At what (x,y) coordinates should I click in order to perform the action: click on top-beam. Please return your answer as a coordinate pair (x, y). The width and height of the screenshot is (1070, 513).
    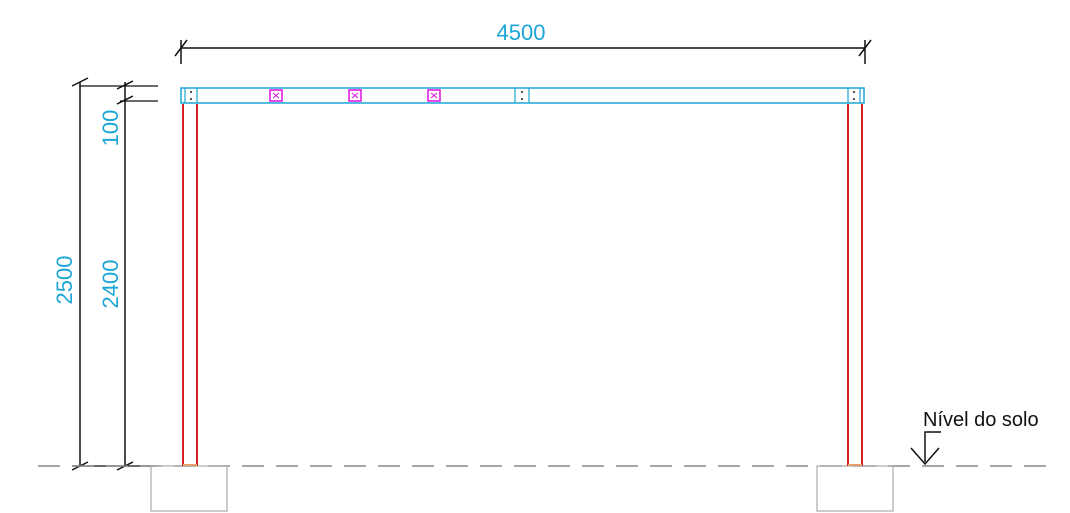
    Looking at the image, I should click on (522, 95).